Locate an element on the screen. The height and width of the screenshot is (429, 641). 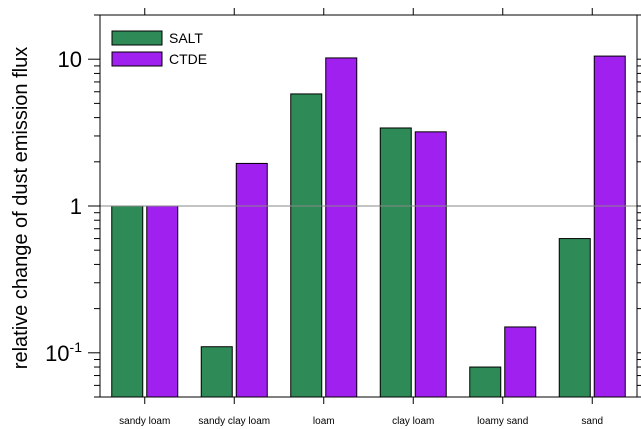
bar-salt-clay-loam is located at coordinates (395, 262).